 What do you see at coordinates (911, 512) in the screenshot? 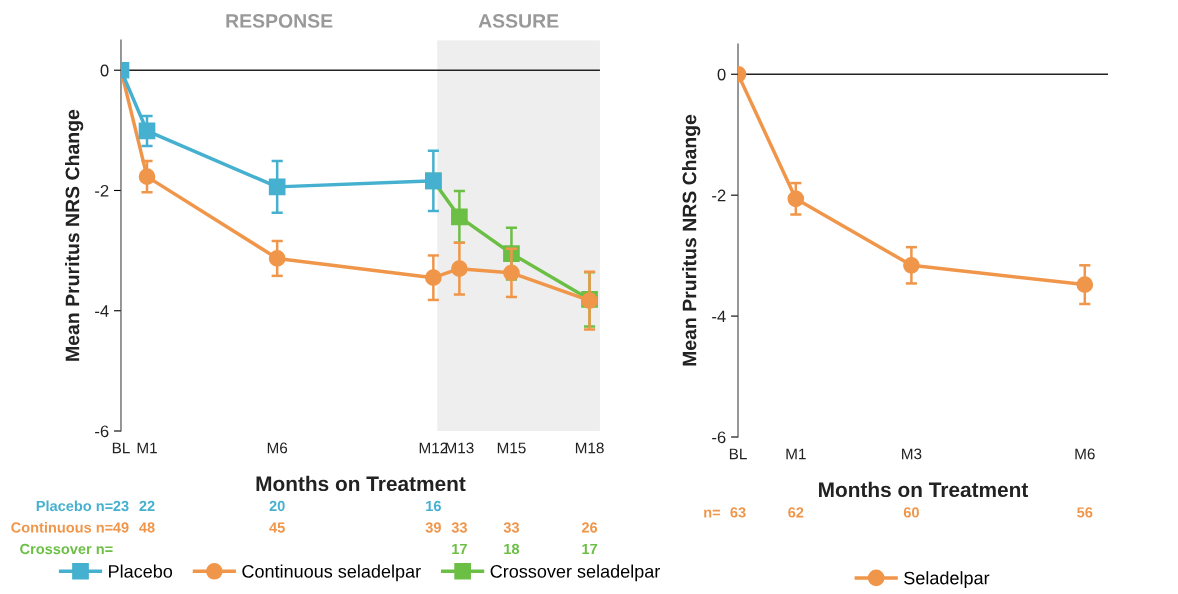
I see `text: 60` at bounding box center [911, 512].